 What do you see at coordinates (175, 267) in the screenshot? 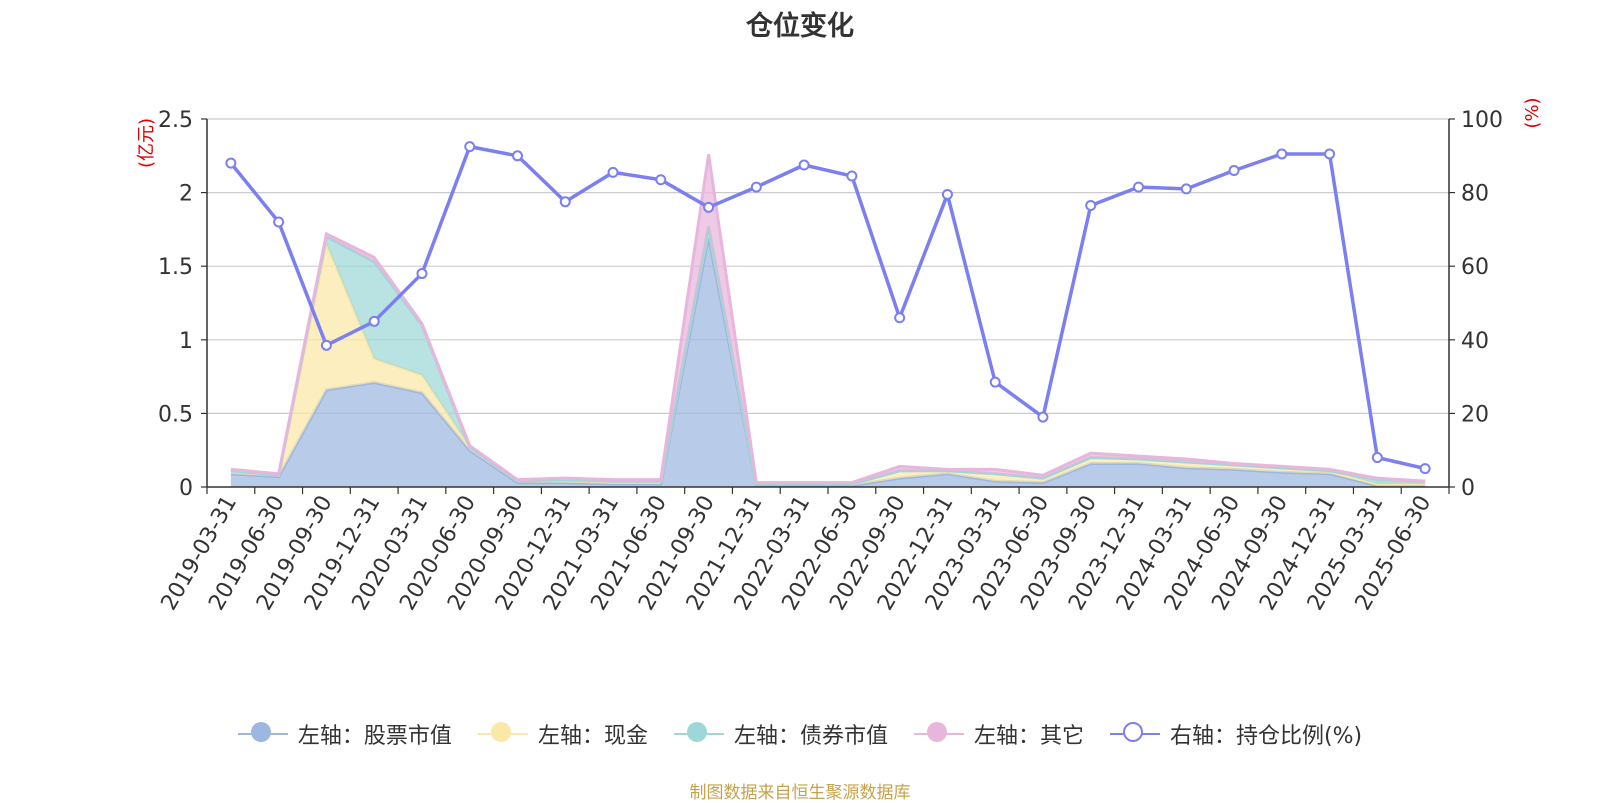
I see `left-tick-label: 1.5` at bounding box center [175, 267].